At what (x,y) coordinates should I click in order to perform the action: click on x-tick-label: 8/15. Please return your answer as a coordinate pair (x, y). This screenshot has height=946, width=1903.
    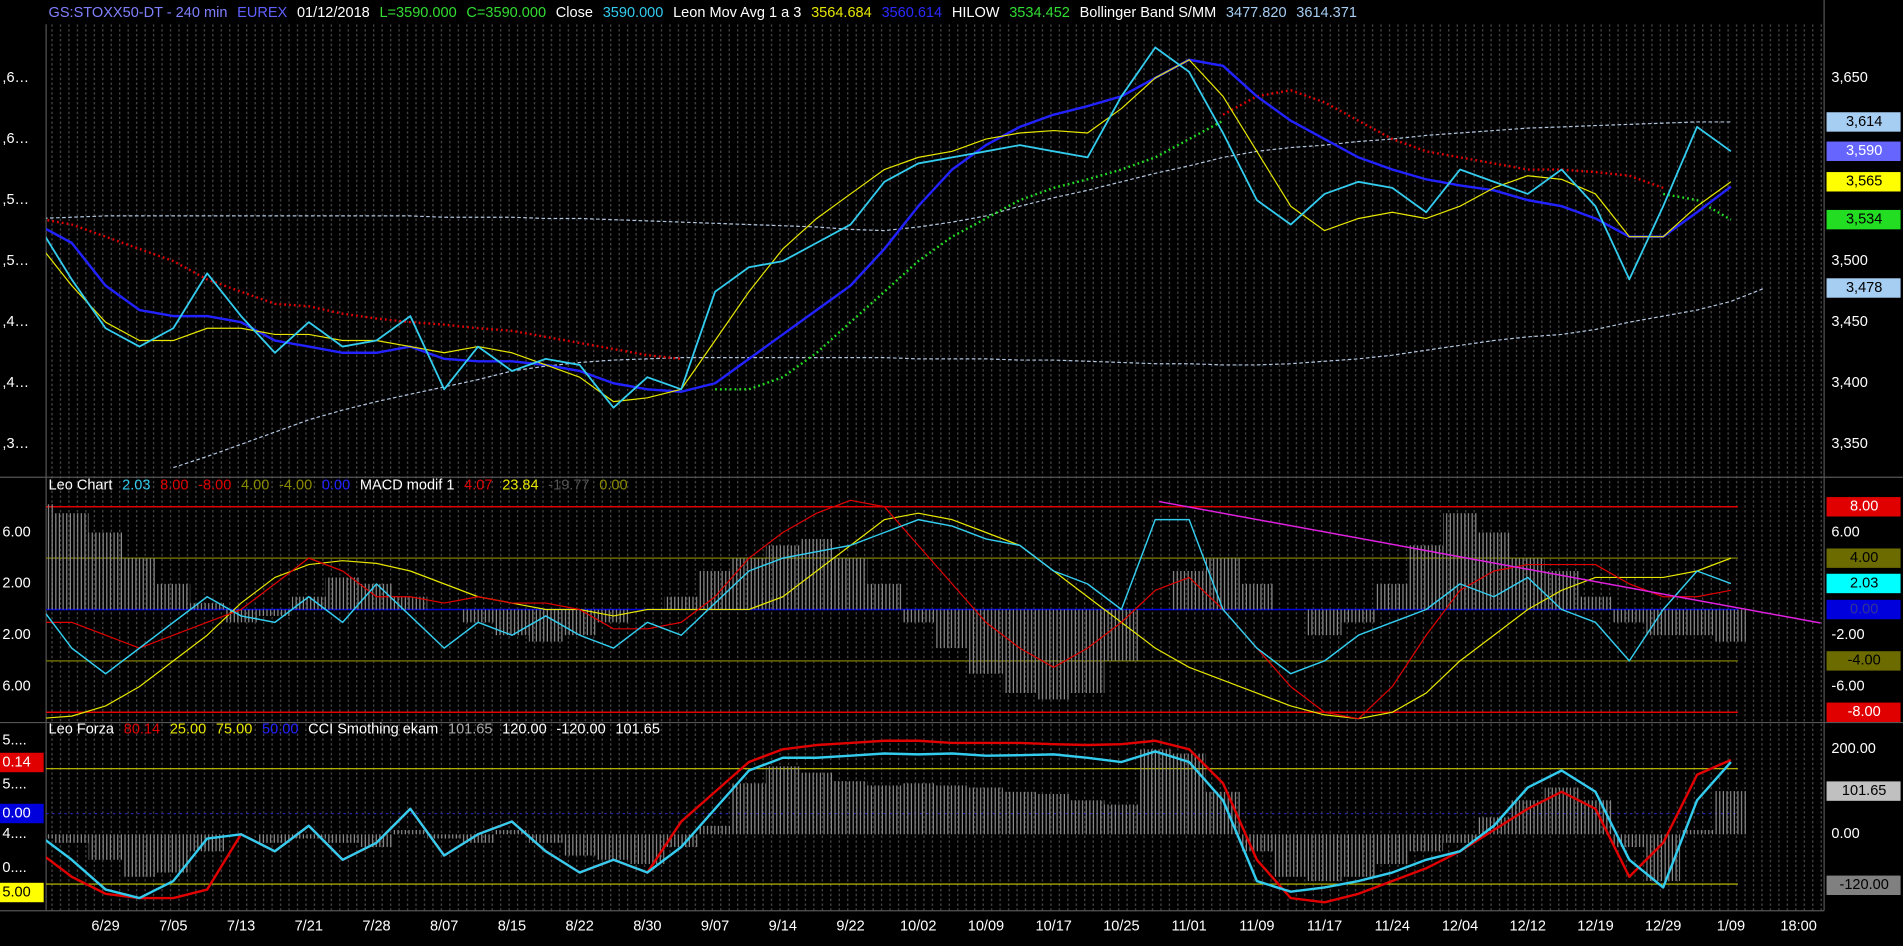
    Looking at the image, I should click on (512, 926).